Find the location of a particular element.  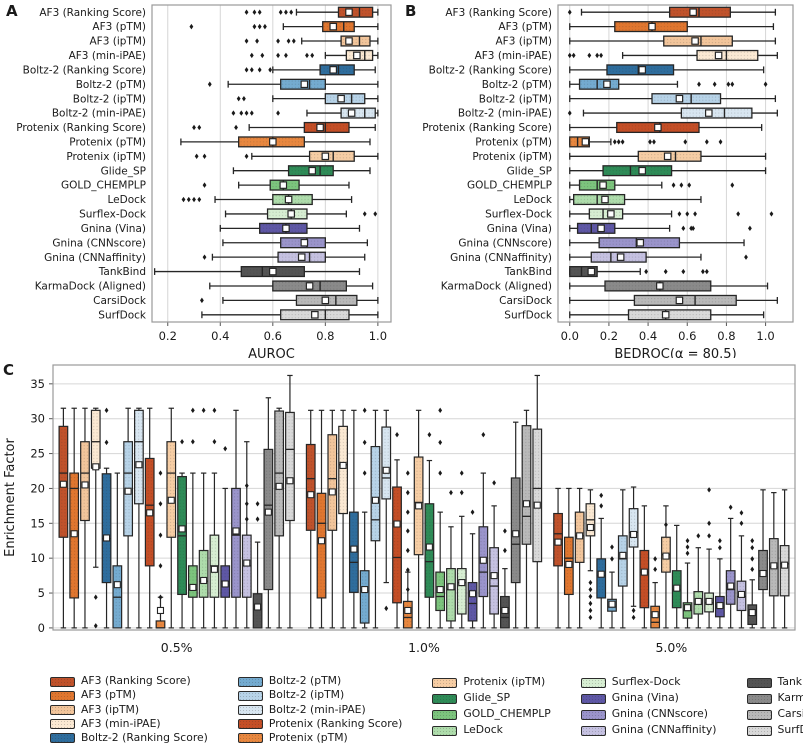

method-label: TankBind is located at coordinates (528, 272).